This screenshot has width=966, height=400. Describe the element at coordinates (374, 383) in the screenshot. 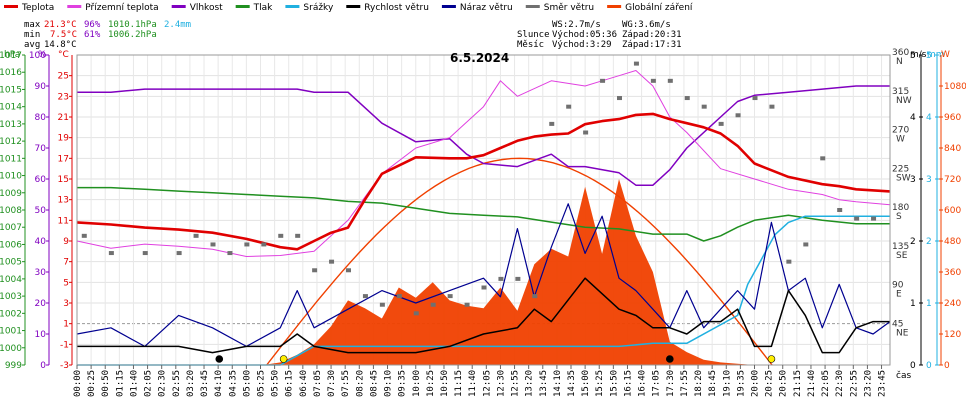

I see `axis-tick-label-time: 08:45` at that location.